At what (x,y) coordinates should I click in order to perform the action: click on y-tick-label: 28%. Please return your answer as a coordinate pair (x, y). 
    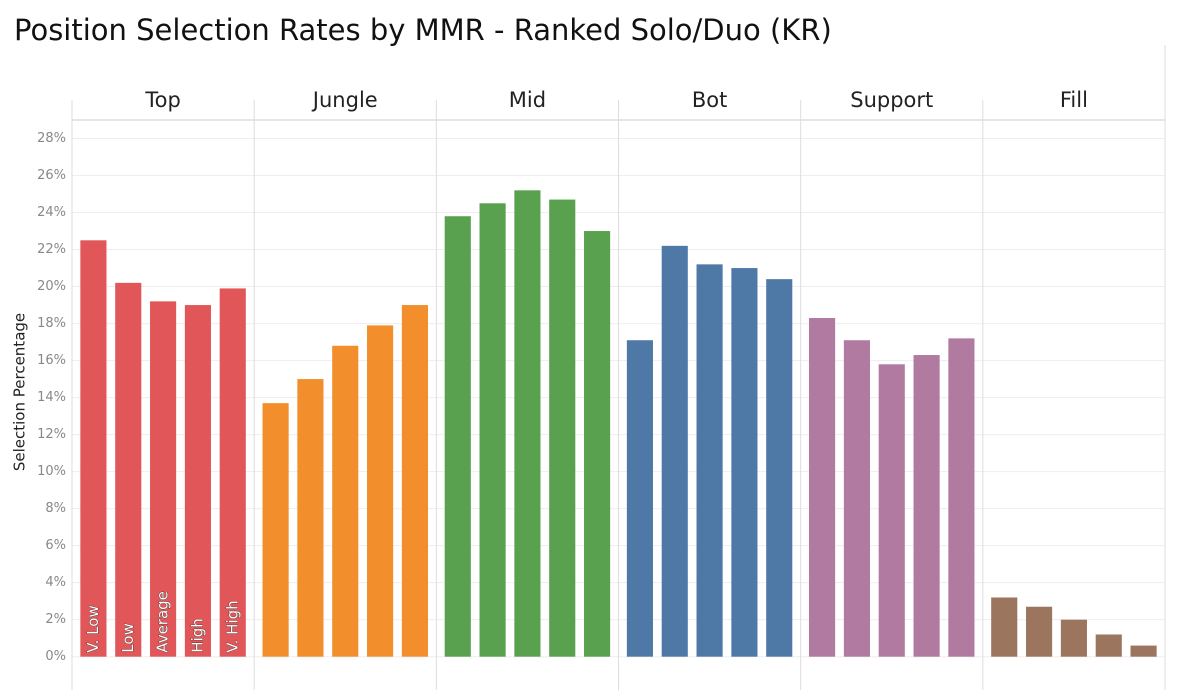
    Looking at the image, I should click on (51, 138).